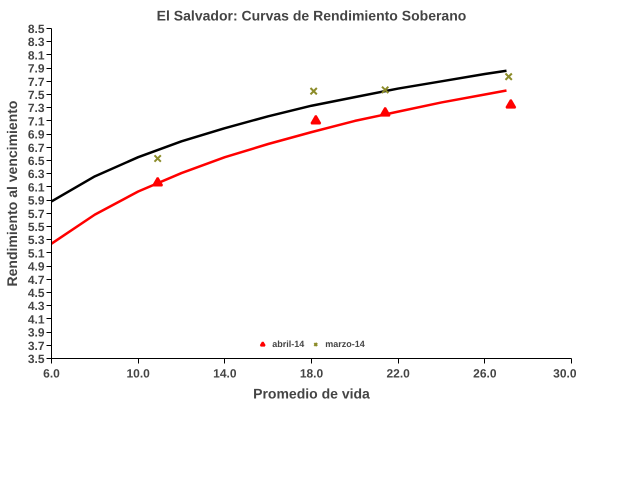 This screenshot has height=479, width=631. What do you see at coordinates (36, 253) in the screenshot?
I see `y-tick-label: 5.1` at bounding box center [36, 253].